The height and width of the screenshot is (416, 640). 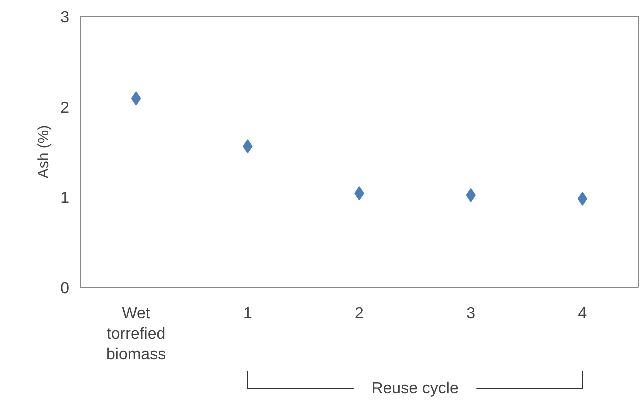 What do you see at coordinates (44, 152) in the screenshot?
I see `y-axis-title: Ash (%)` at bounding box center [44, 152].